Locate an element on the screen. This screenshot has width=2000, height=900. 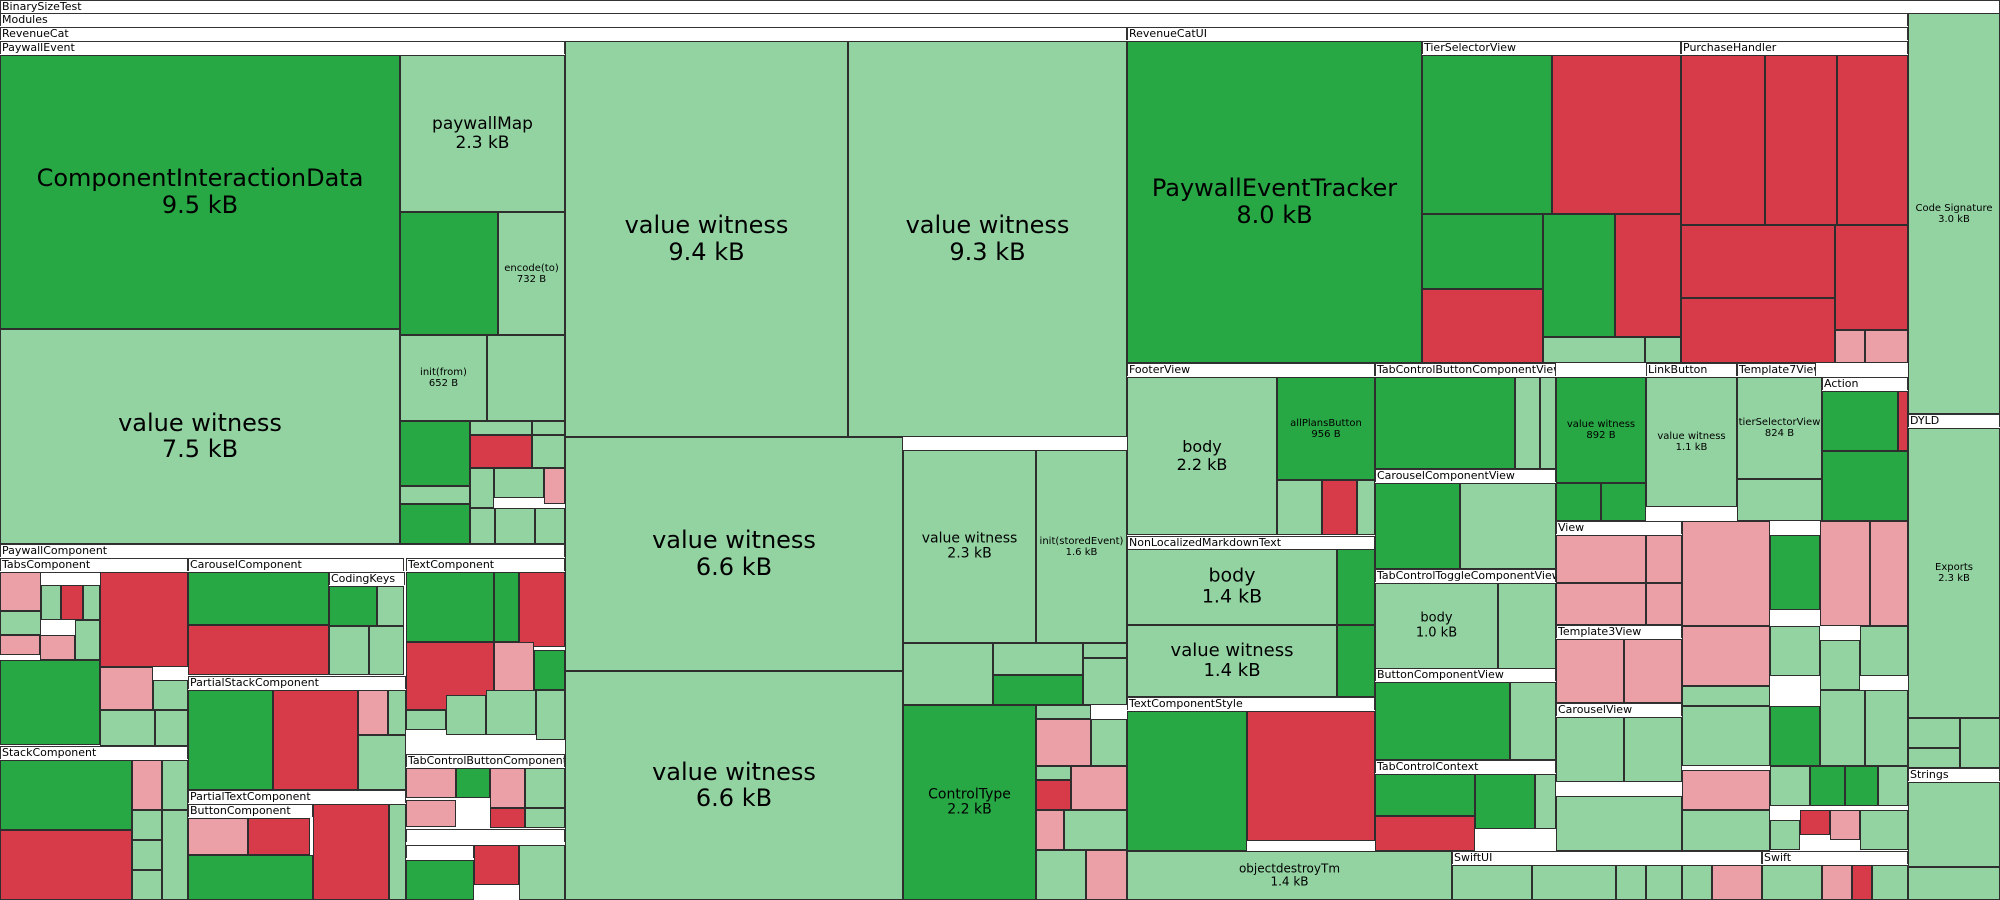
group-header: TabControlButtonComponent is located at coordinates (485, 760).